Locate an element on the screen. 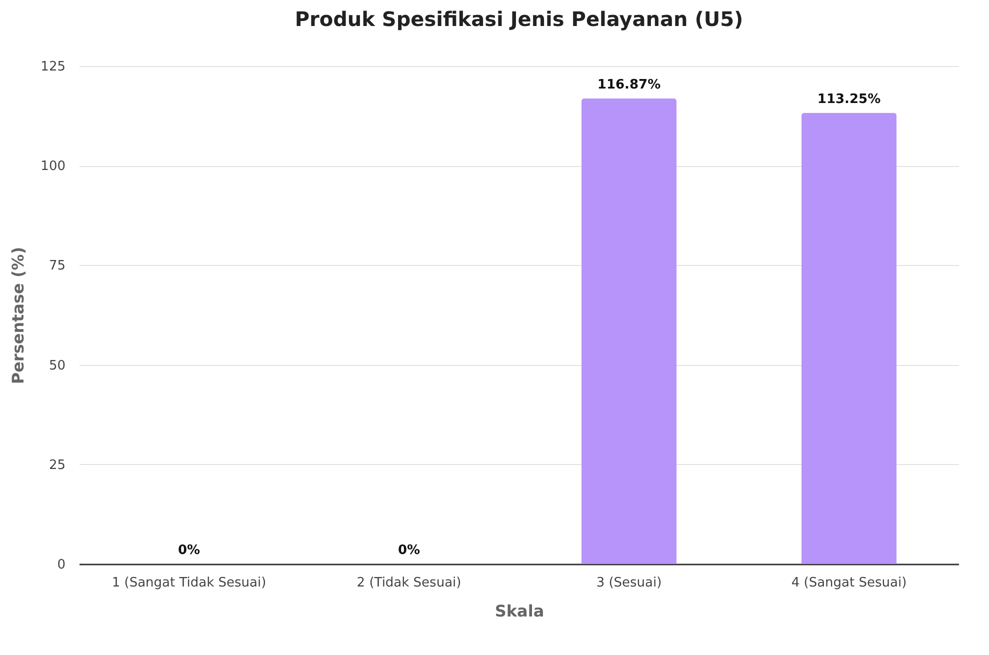  x-tick-label: 3 (Sesuai) is located at coordinates (629, 583).